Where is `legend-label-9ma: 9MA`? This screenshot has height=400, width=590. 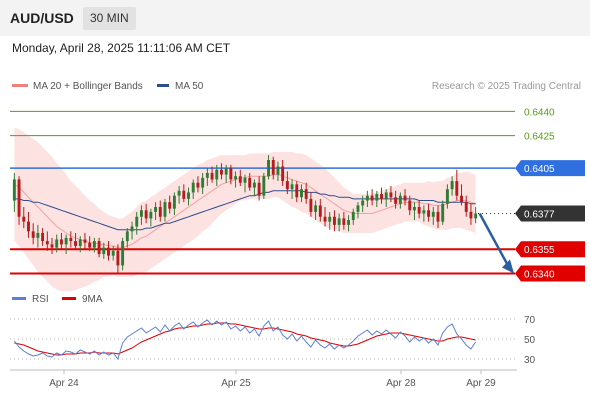
legend-label-9ma: 9MA is located at coordinates (92, 299).